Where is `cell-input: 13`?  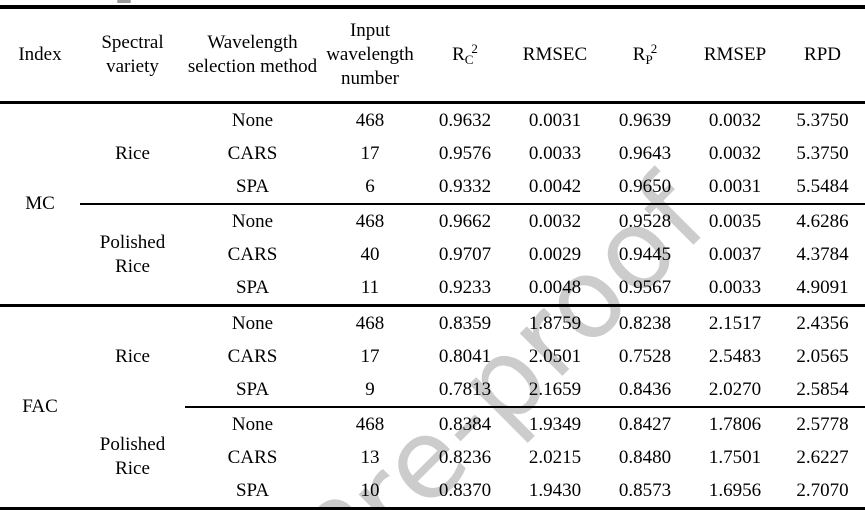
cell-input: 13 is located at coordinates (370, 457).